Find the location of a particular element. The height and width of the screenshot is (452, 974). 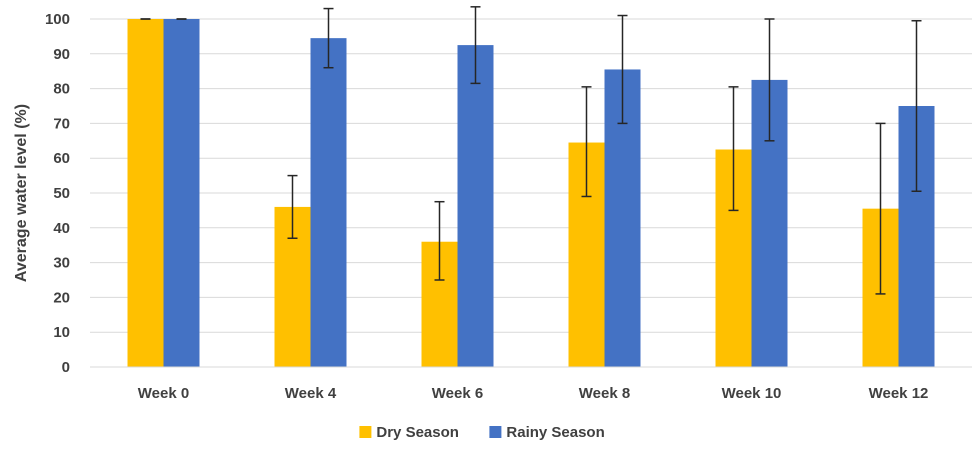

legend-label: Dry Season is located at coordinates (417, 432).